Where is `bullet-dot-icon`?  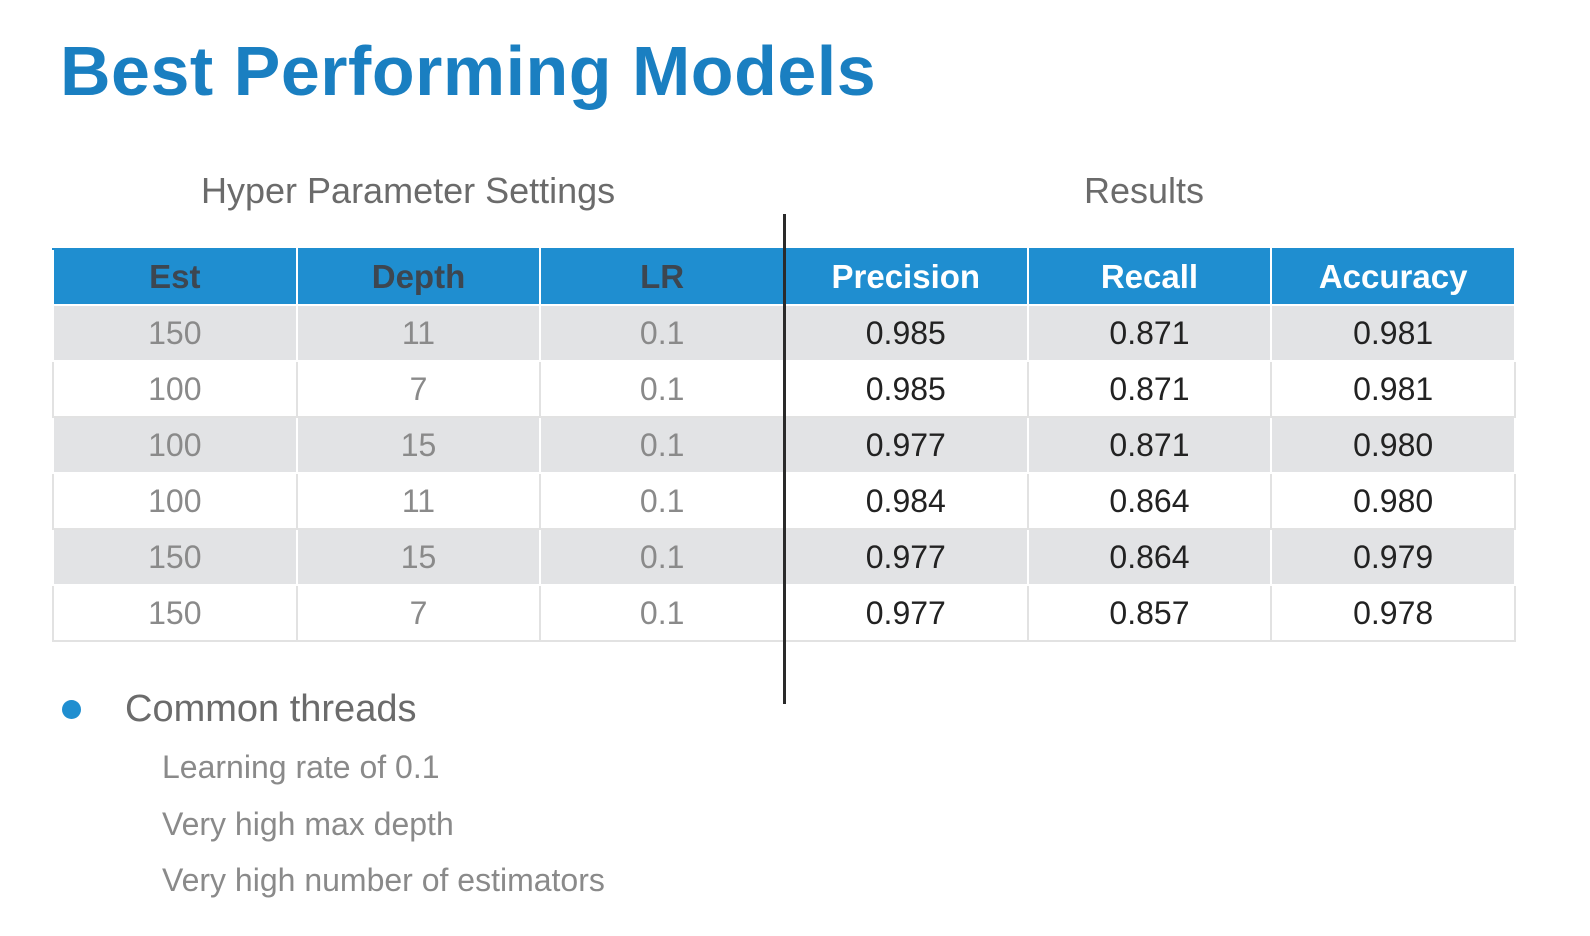 bullet-dot-icon is located at coordinates (71, 709).